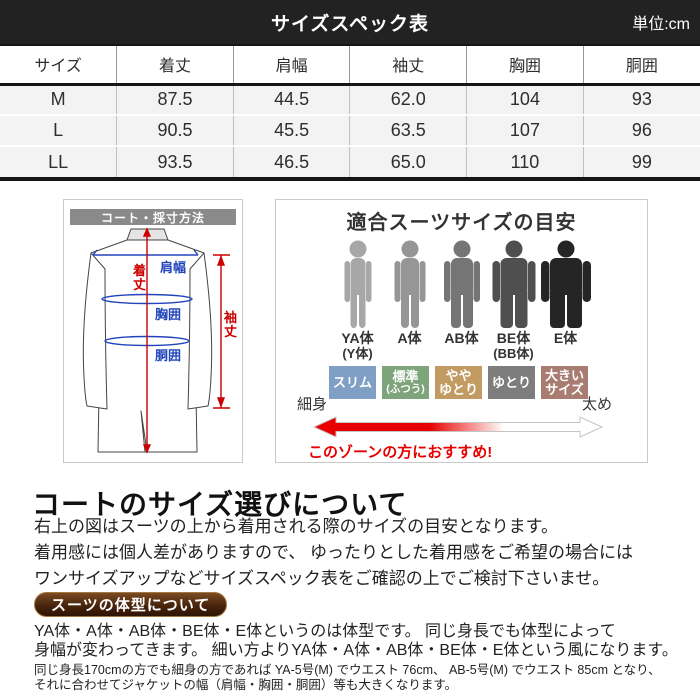 The image size is (700, 700). I want to click on column-header: 肩幅, so click(292, 66).